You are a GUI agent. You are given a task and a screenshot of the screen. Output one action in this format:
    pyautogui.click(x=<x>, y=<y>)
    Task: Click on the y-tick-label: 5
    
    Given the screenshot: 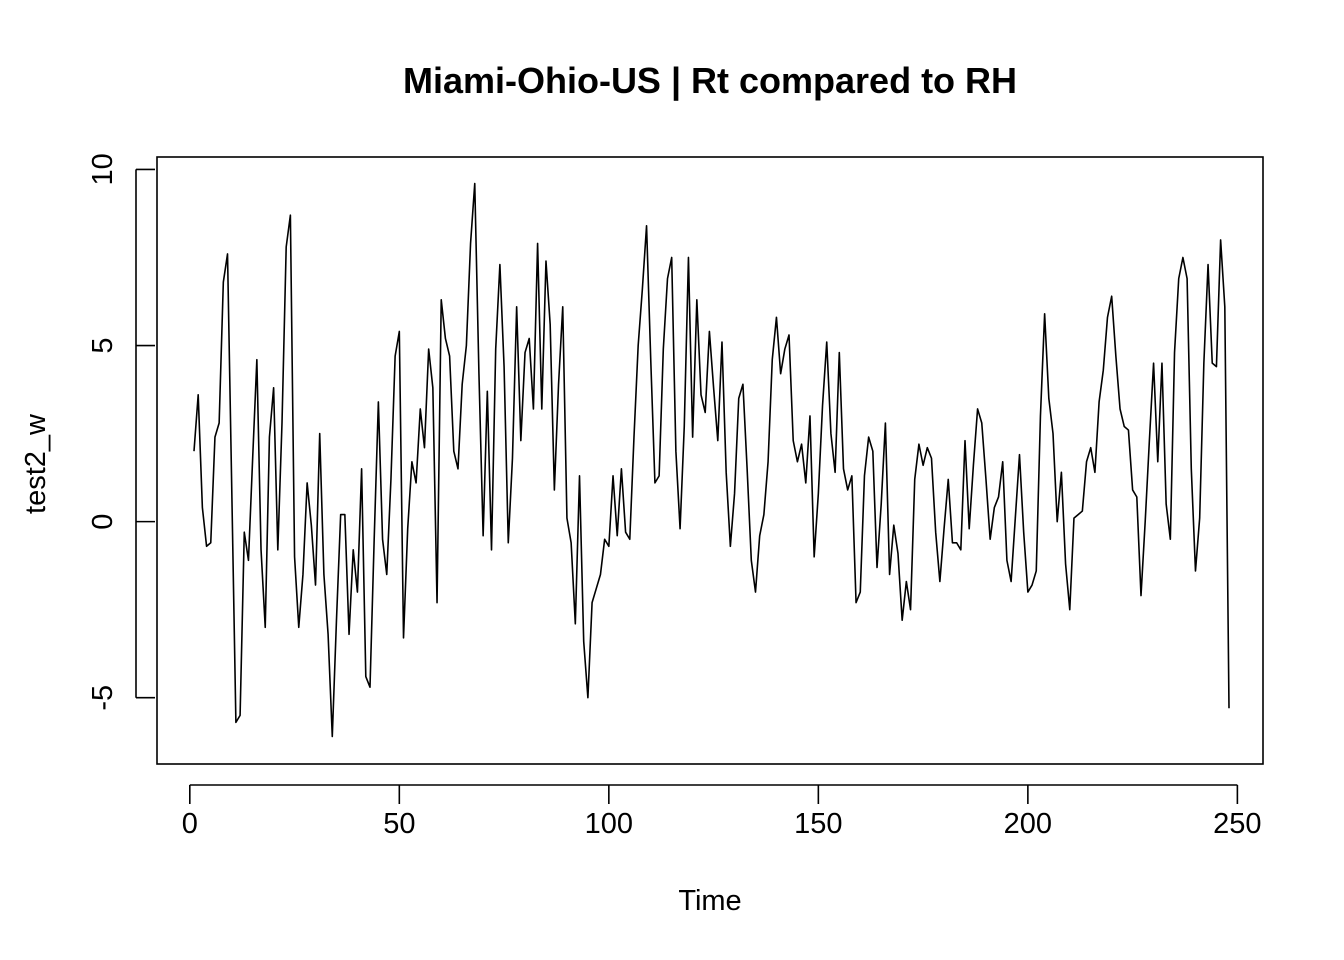 What is the action you would take?
    pyautogui.click(x=103, y=345)
    